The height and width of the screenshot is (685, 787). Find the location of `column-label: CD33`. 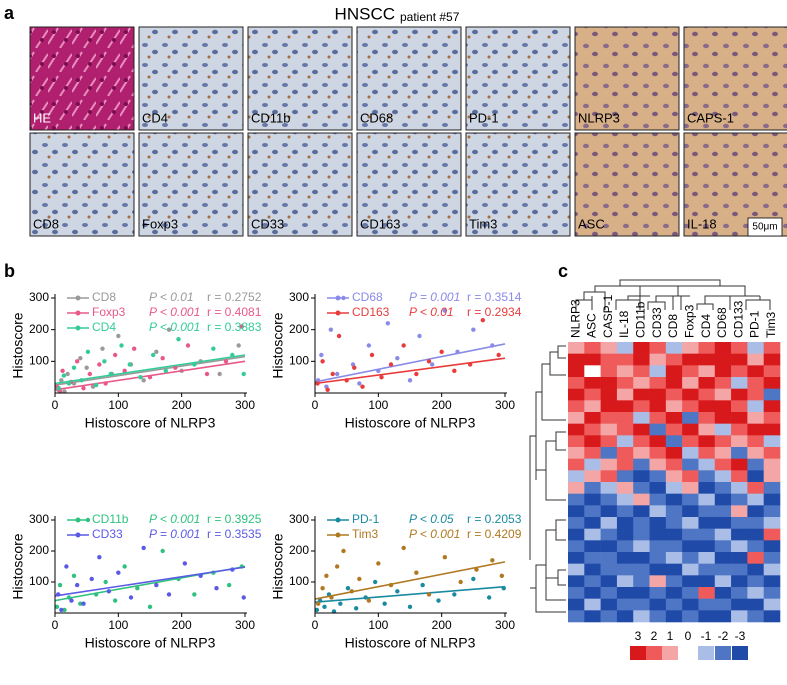

column-label: CD33 is located at coordinates (657, 322).